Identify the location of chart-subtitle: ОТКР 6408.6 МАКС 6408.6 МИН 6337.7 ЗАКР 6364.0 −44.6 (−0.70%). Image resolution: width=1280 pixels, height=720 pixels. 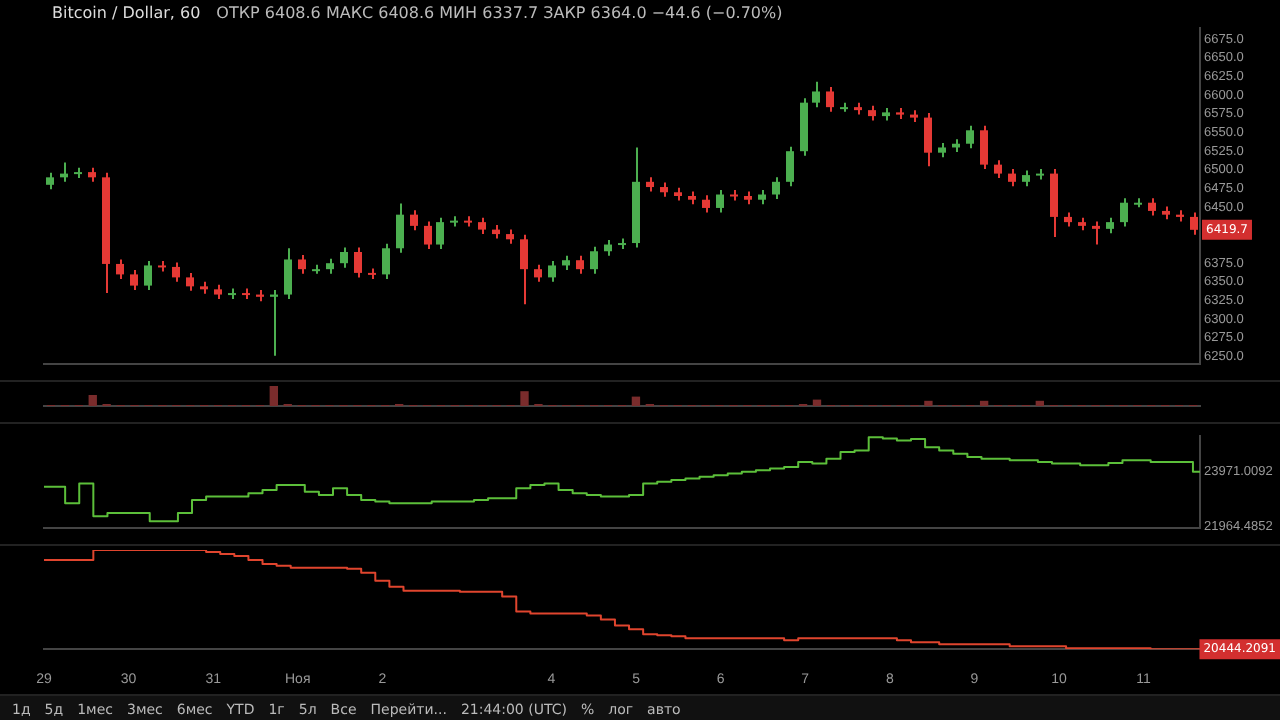
(499, 13).